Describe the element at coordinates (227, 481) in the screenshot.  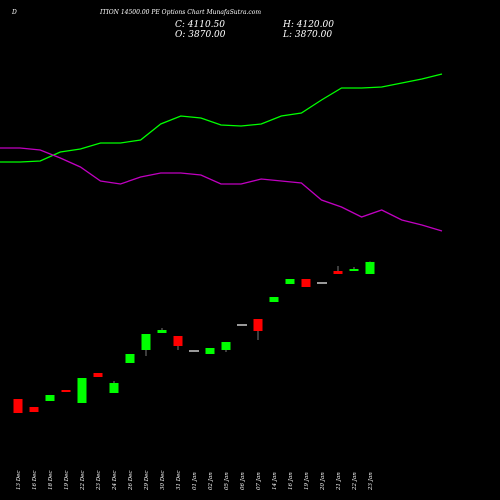
I see `x-tick-label: 05 Jan` at that location.